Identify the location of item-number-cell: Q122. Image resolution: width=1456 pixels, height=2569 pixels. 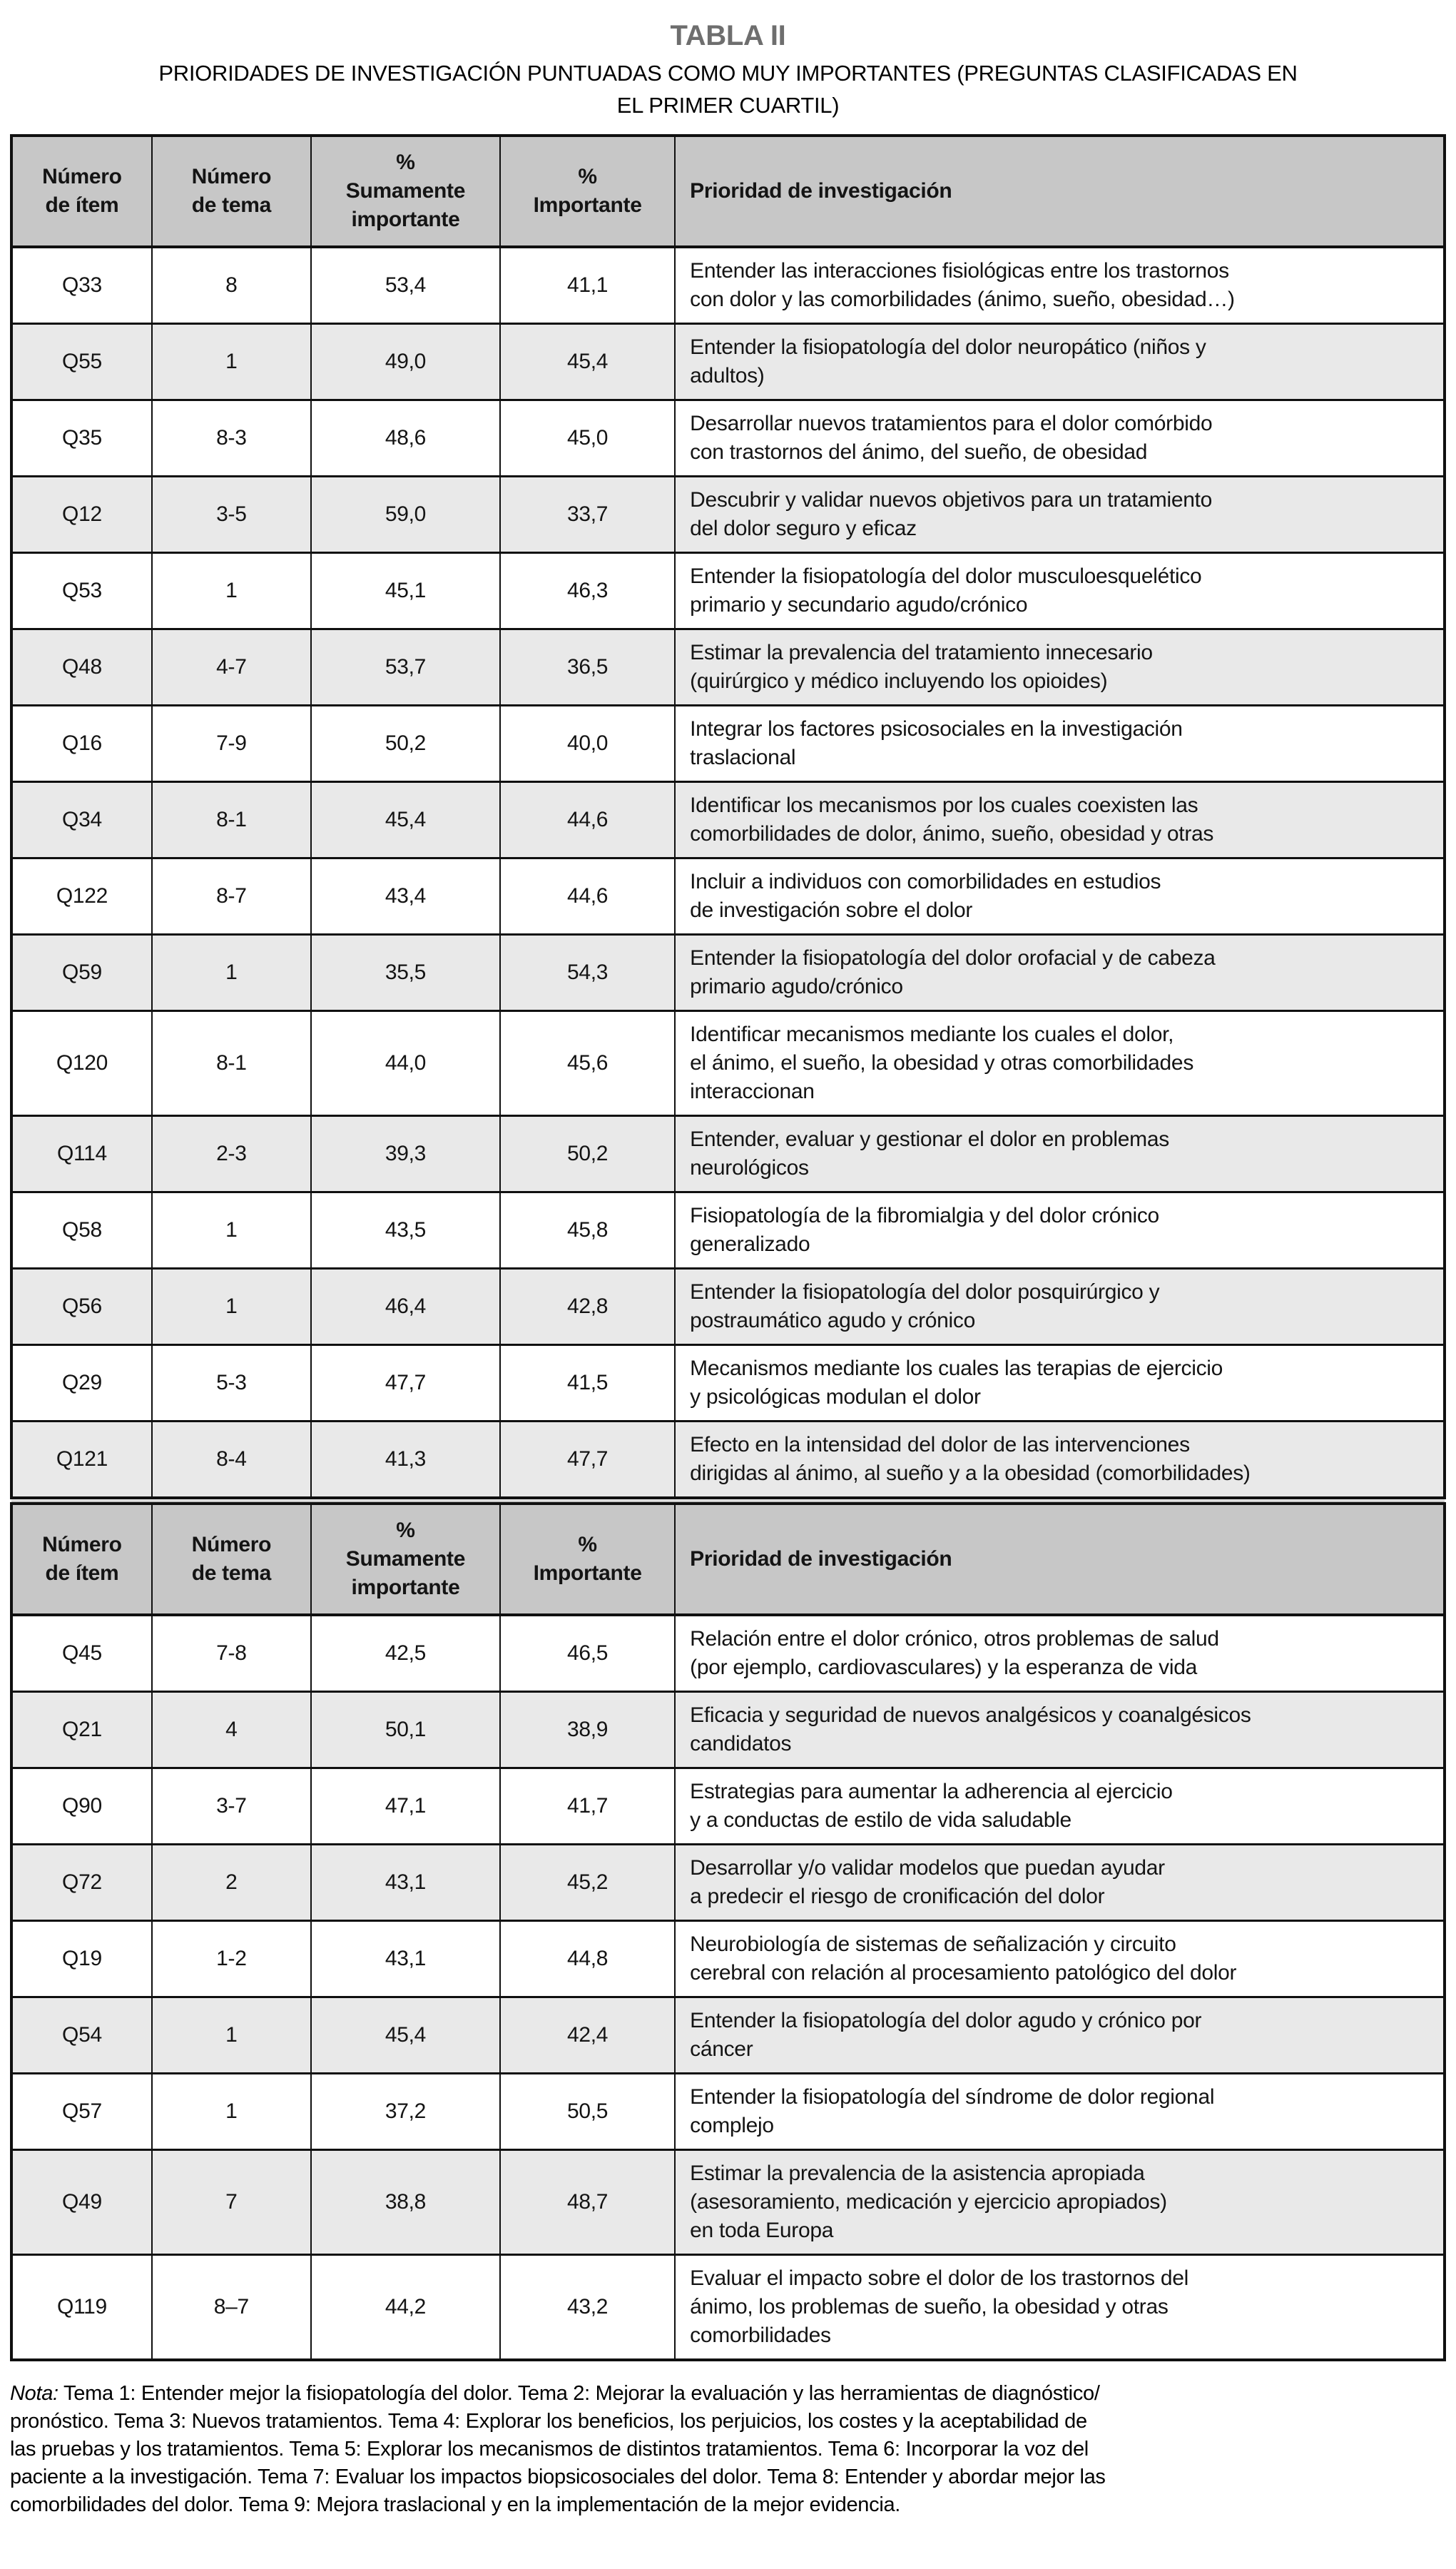
(82, 896).